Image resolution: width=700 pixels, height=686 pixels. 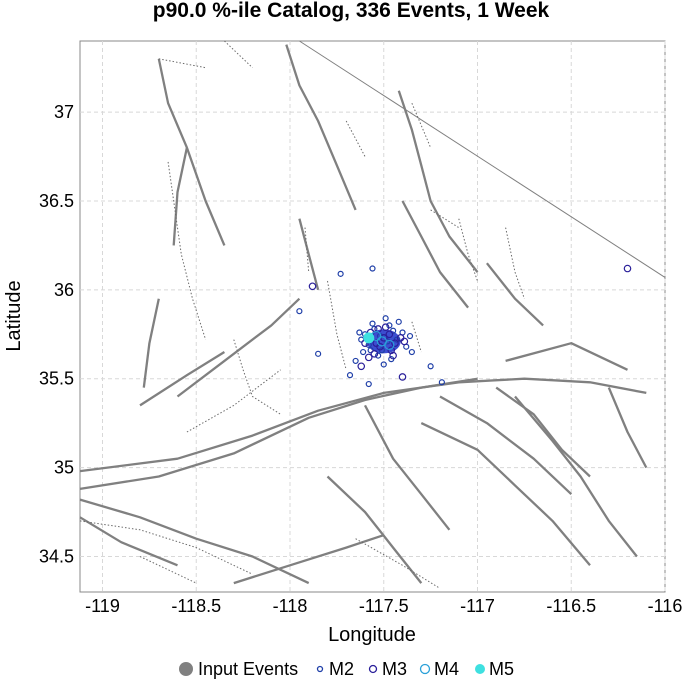 What do you see at coordinates (394, 669) in the screenshot?
I see `legend-label: M3` at bounding box center [394, 669].